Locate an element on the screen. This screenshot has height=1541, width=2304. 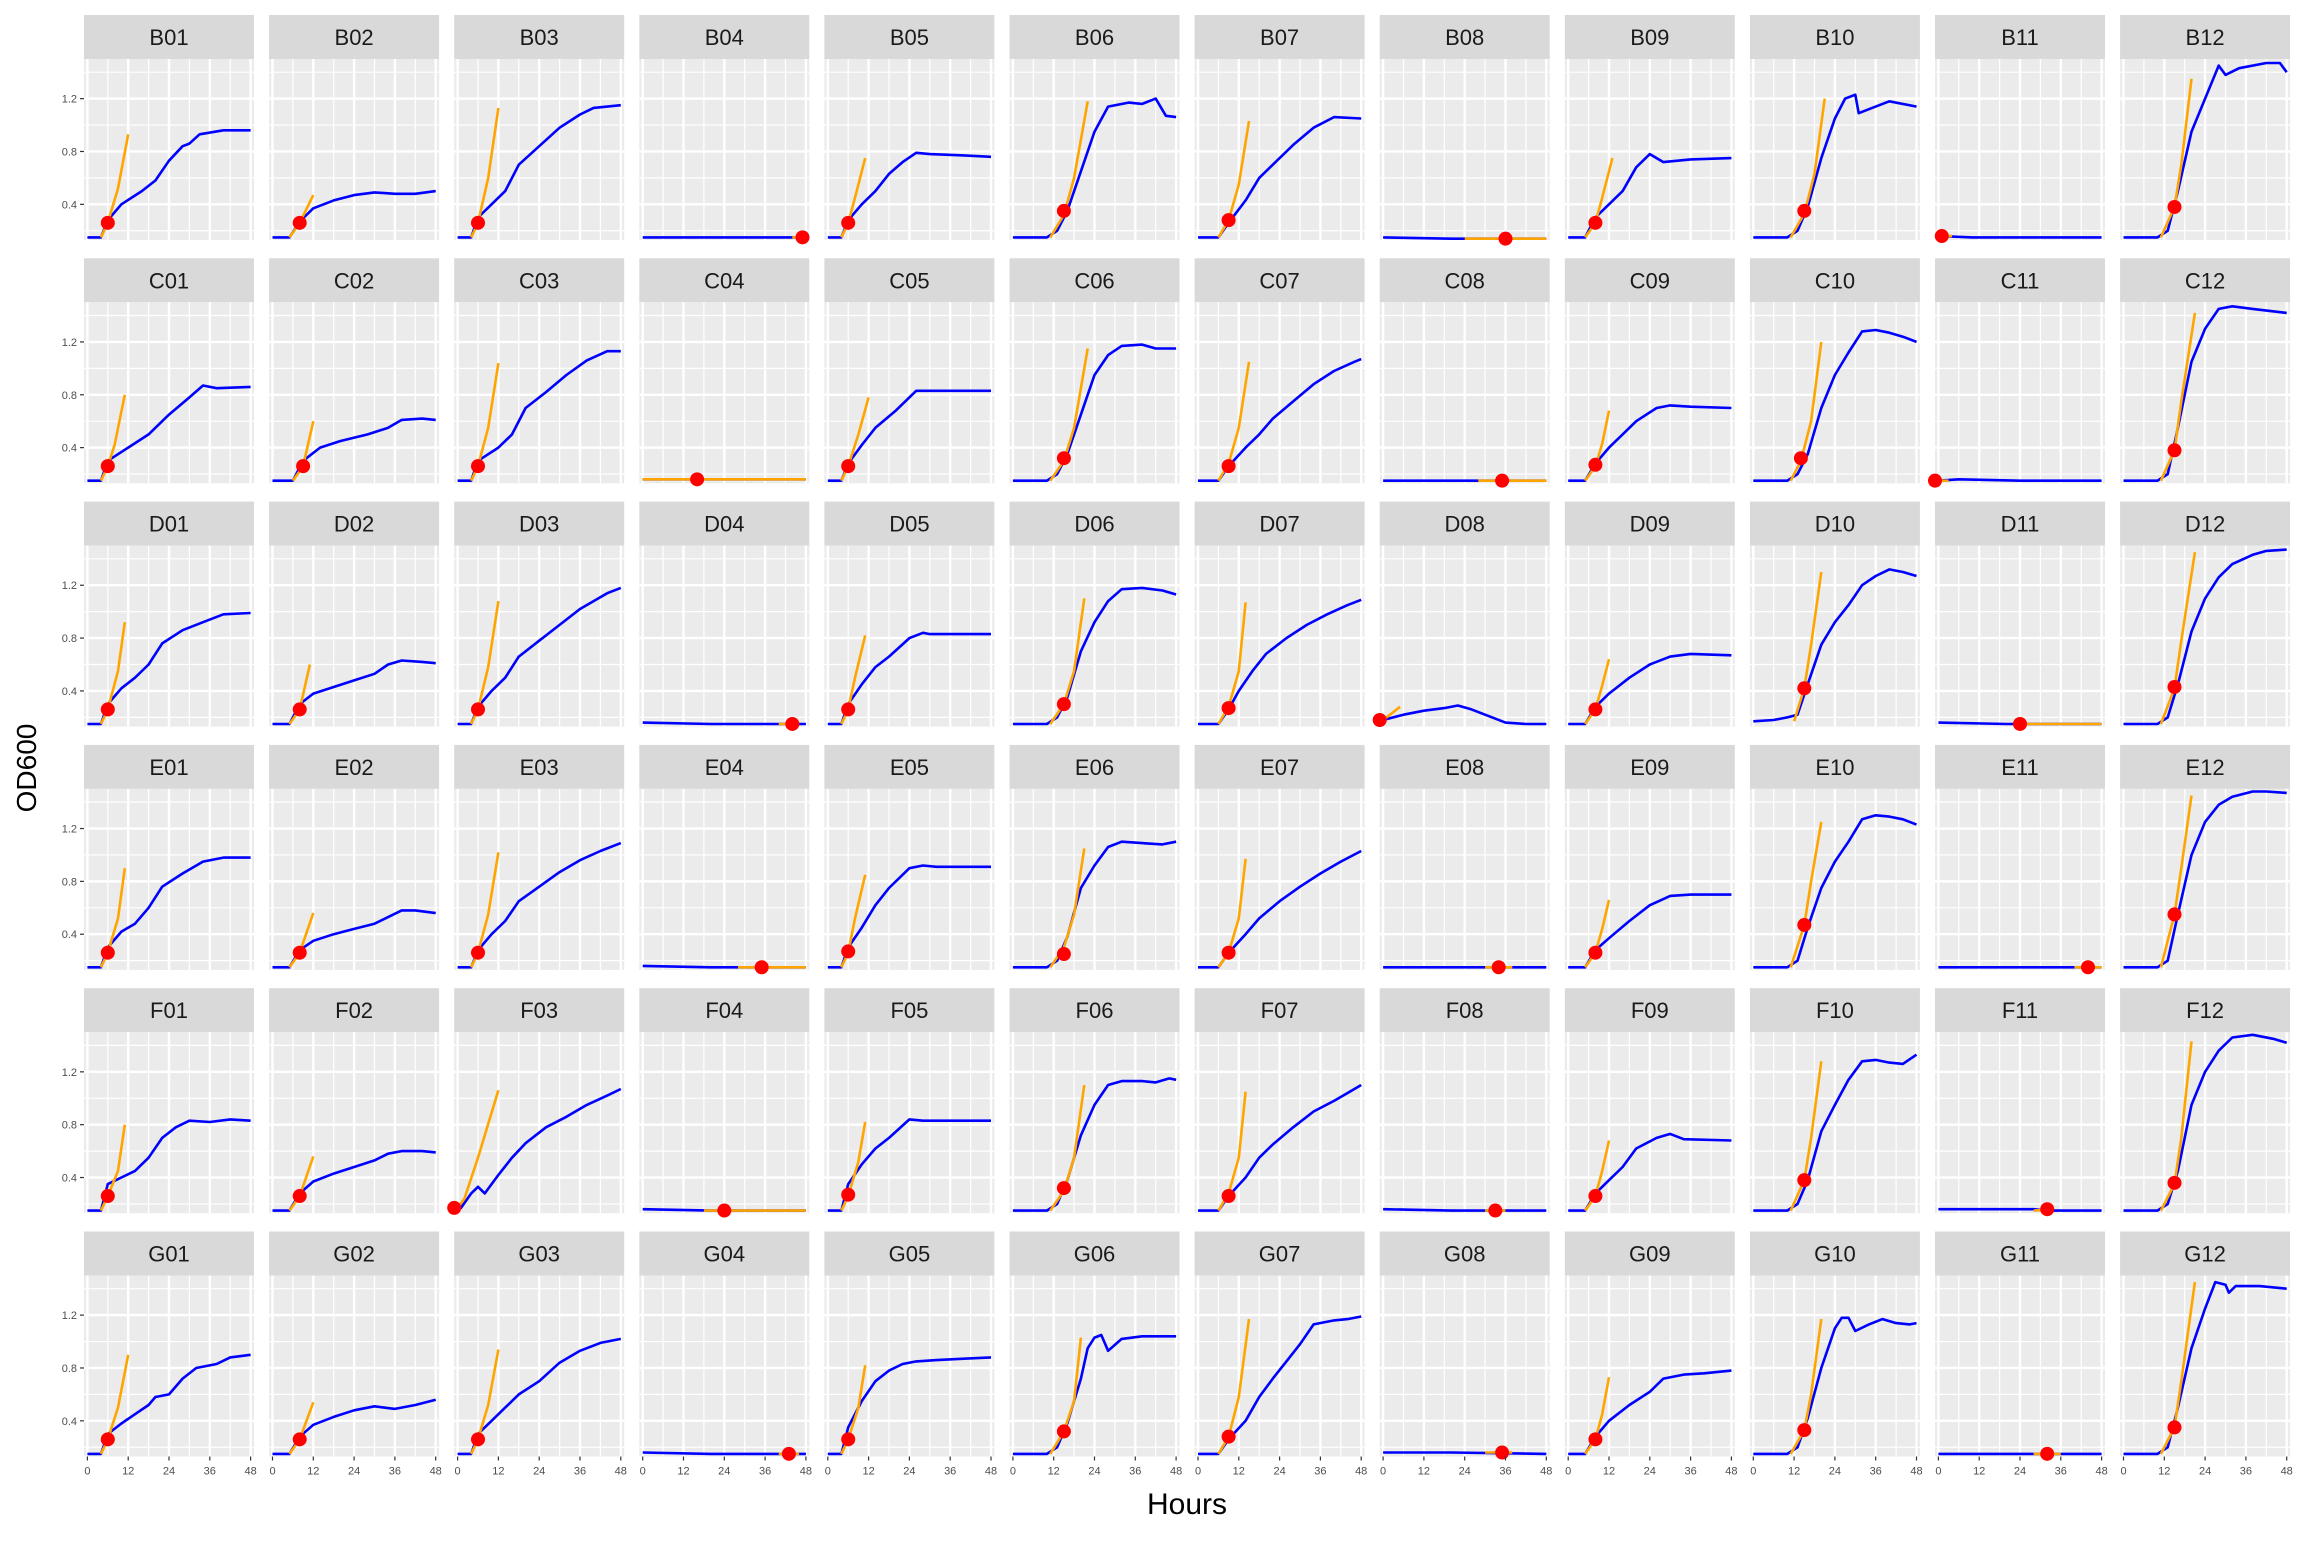
facet-panel-D04: D04 is located at coordinates (724, 616).